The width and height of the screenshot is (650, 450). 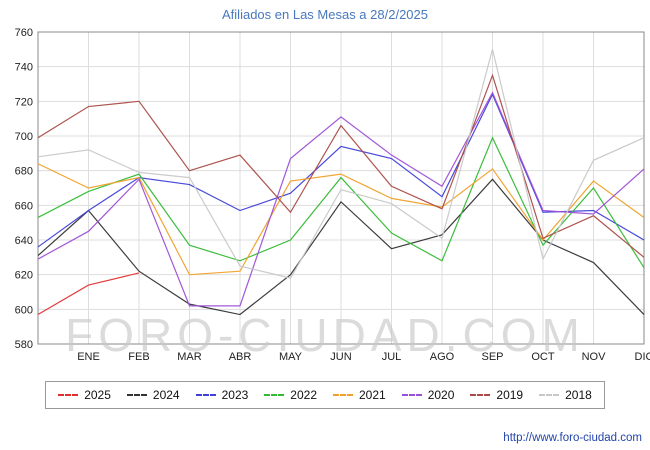 I want to click on legend-swatch-2024, so click(x=136, y=395).